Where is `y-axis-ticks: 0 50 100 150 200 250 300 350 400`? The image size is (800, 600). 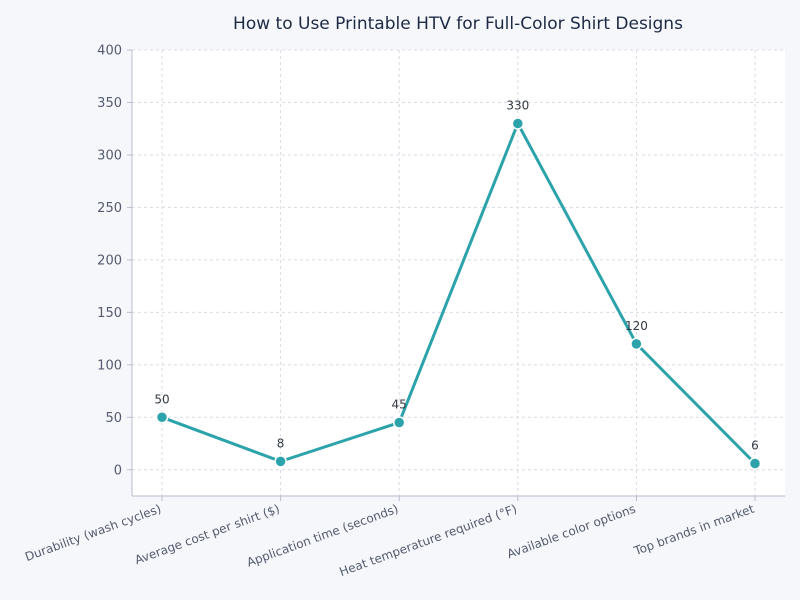
y-axis-ticks: 0 50 100 150 200 250 300 350 400 is located at coordinates (114, 261).